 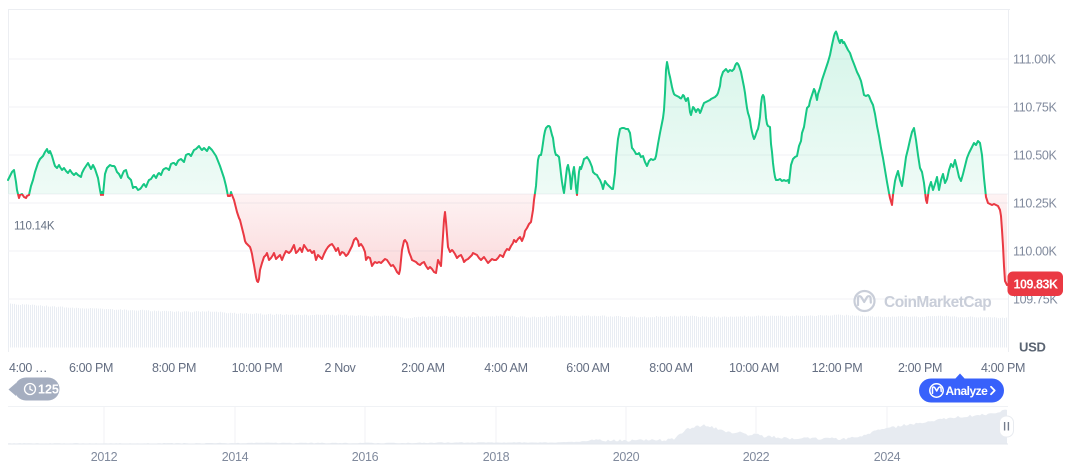 What do you see at coordinates (496, 457) in the screenshot?
I see `svg-text: 2018` at bounding box center [496, 457].